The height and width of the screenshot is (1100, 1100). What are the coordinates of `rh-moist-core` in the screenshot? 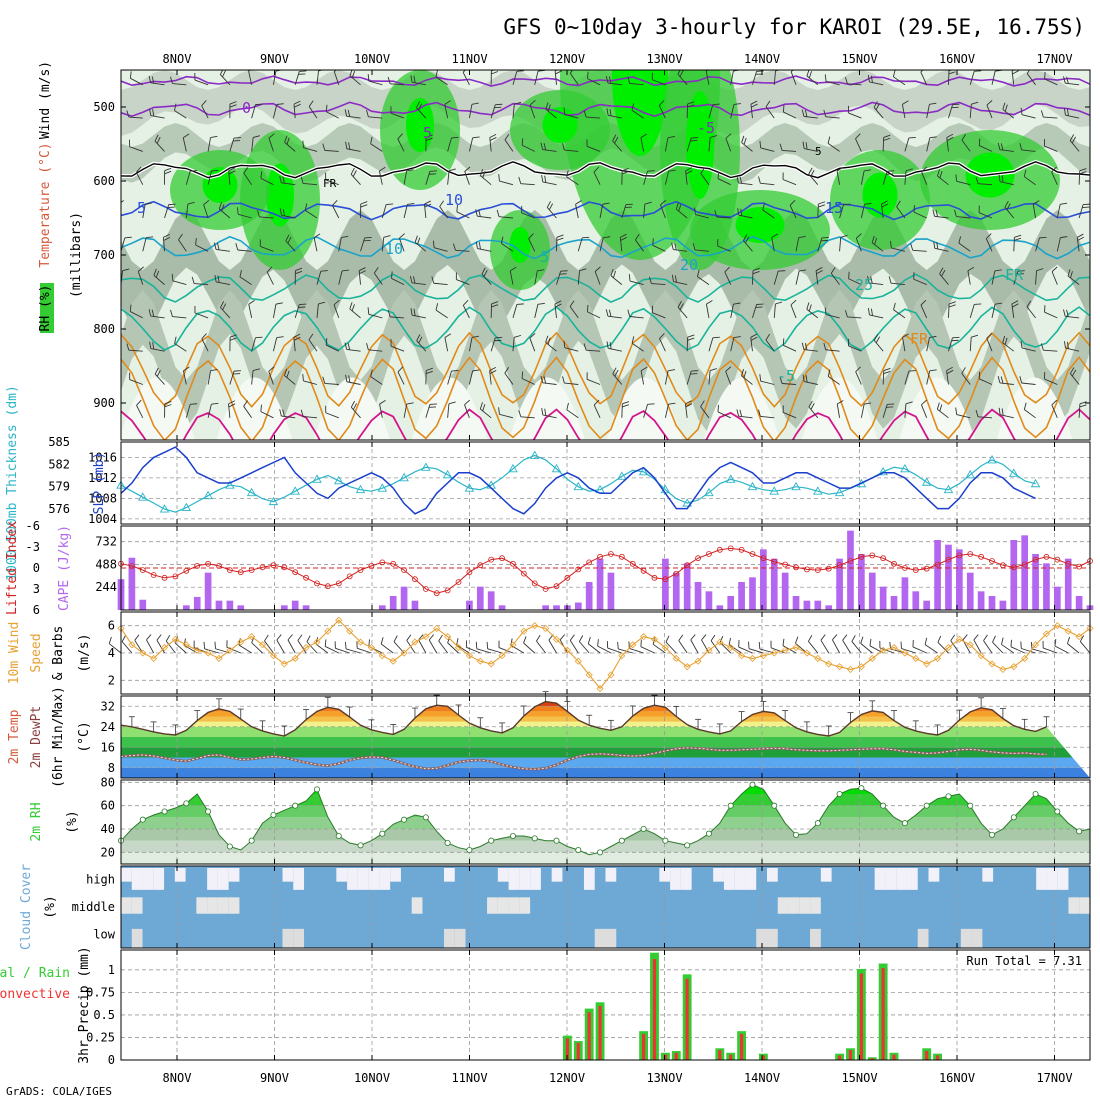 It's located at (700, 145).